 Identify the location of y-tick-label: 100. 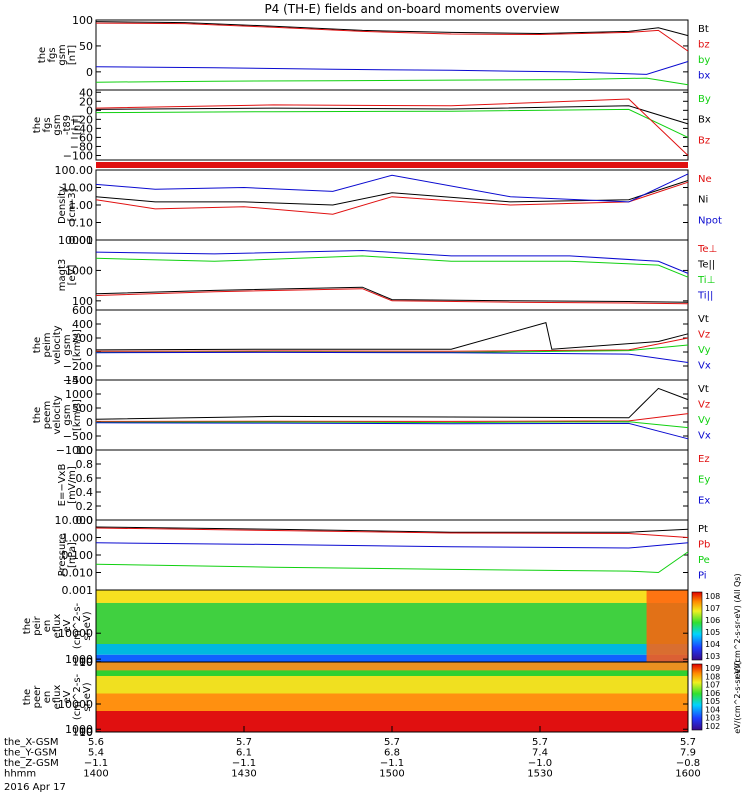
(82, 662).